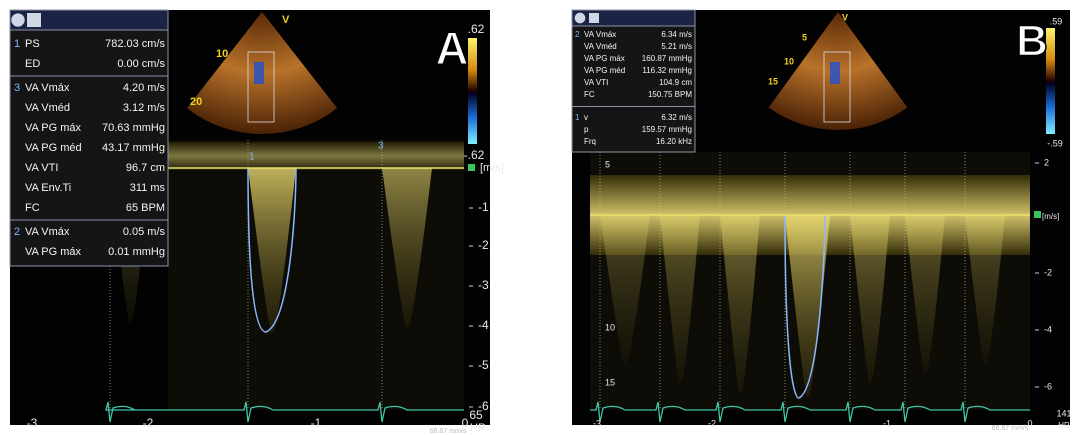  What do you see at coordinates (133, 128) in the screenshot?
I see `measurement-value: 70.63 mmHg` at bounding box center [133, 128].